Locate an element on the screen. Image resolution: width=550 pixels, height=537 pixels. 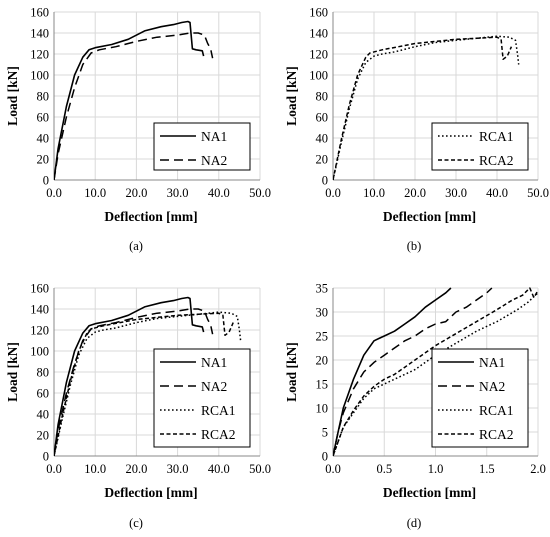
y-tick-label: 30 is located at coordinates (322, 313).